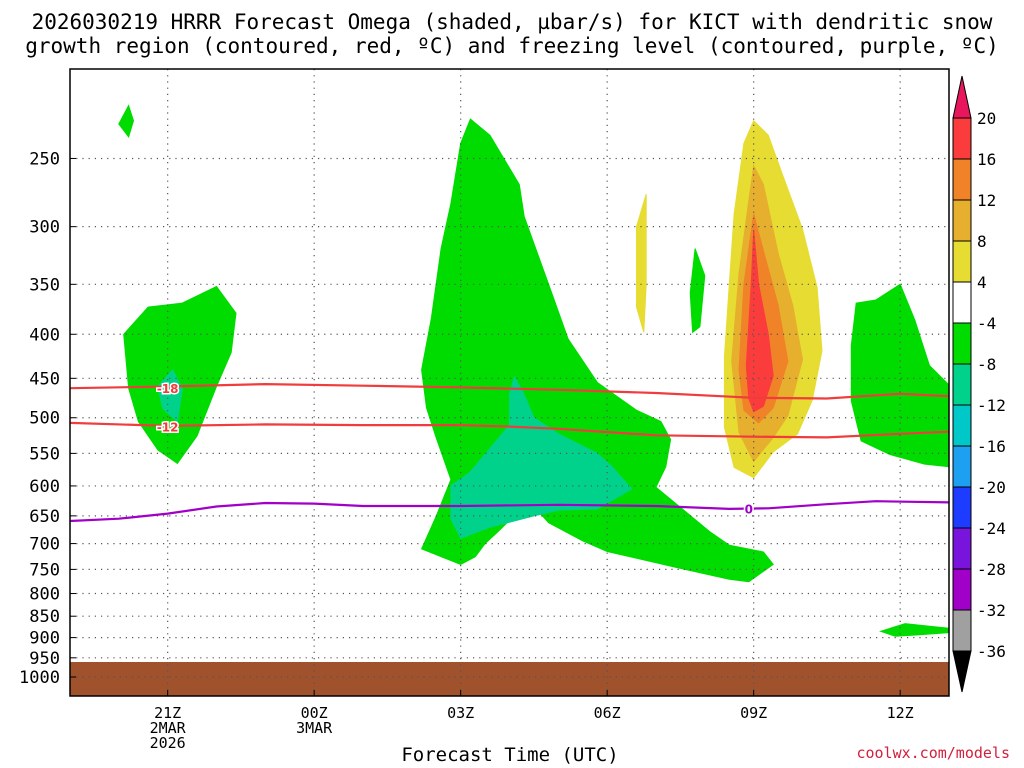  What do you see at coordinates (44, 379) in the screenshot?
I see `y-tick-label-450: 450` at bounding box center [44, 379].